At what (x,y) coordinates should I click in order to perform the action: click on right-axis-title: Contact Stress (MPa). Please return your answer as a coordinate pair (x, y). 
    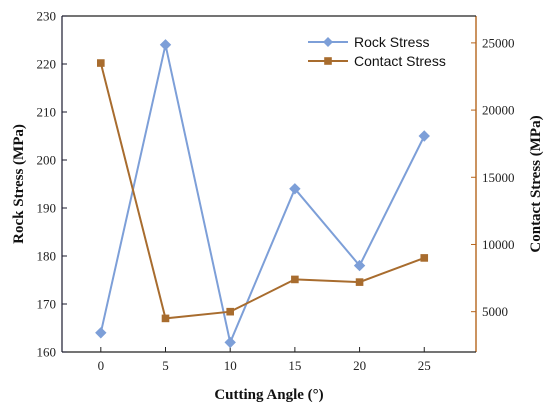
    Looking at the image, I should click on (536, 183).